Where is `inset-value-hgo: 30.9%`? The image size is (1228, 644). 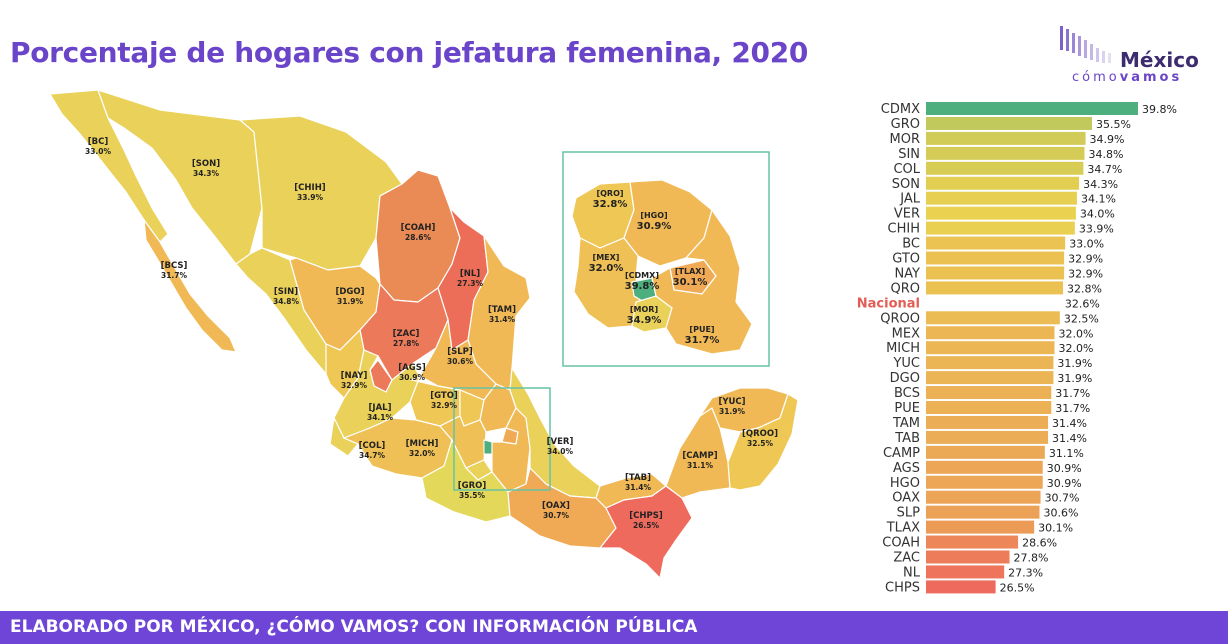 inset-value-hgo: 30.9% is located at coordinates (654, 226).